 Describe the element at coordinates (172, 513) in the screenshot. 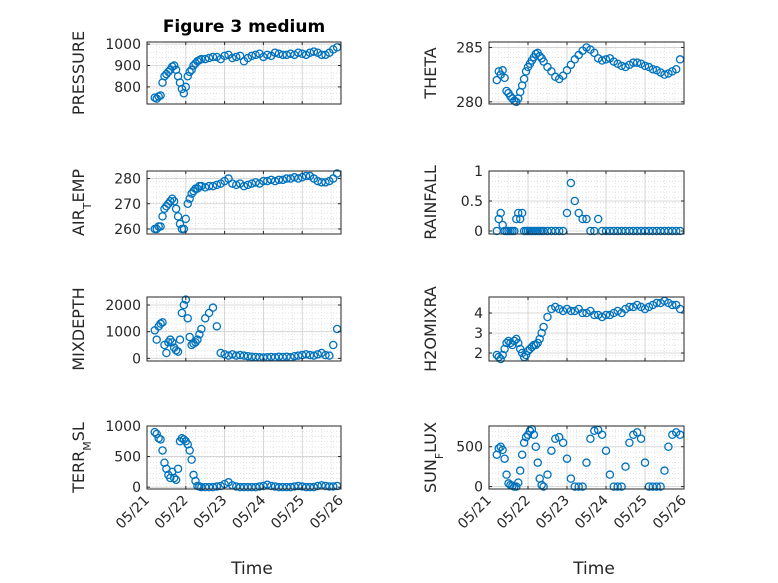

I see `xtick-label: 05/22` at that location.